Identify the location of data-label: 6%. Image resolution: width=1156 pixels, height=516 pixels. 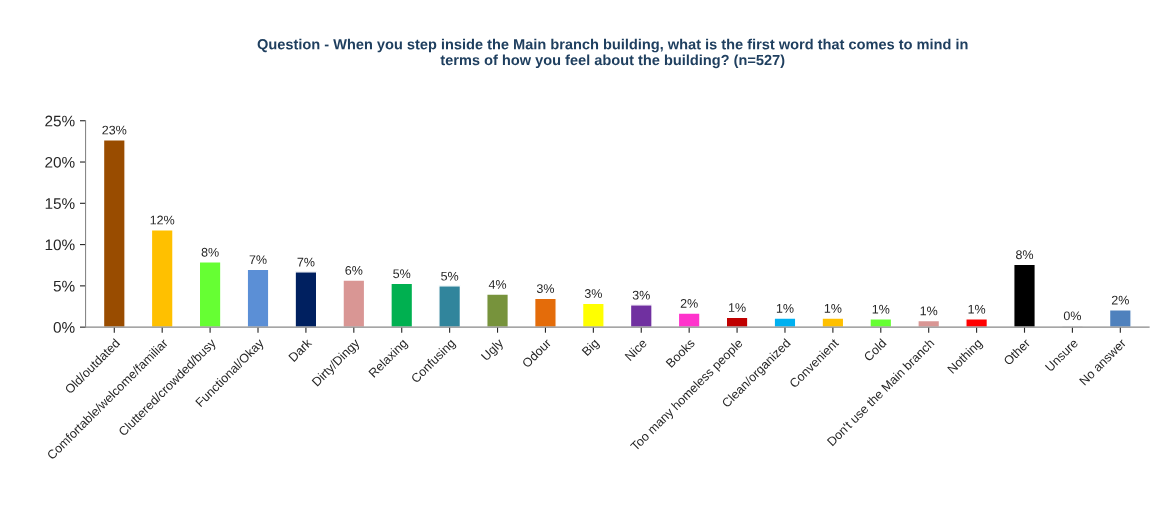
(354, 270).